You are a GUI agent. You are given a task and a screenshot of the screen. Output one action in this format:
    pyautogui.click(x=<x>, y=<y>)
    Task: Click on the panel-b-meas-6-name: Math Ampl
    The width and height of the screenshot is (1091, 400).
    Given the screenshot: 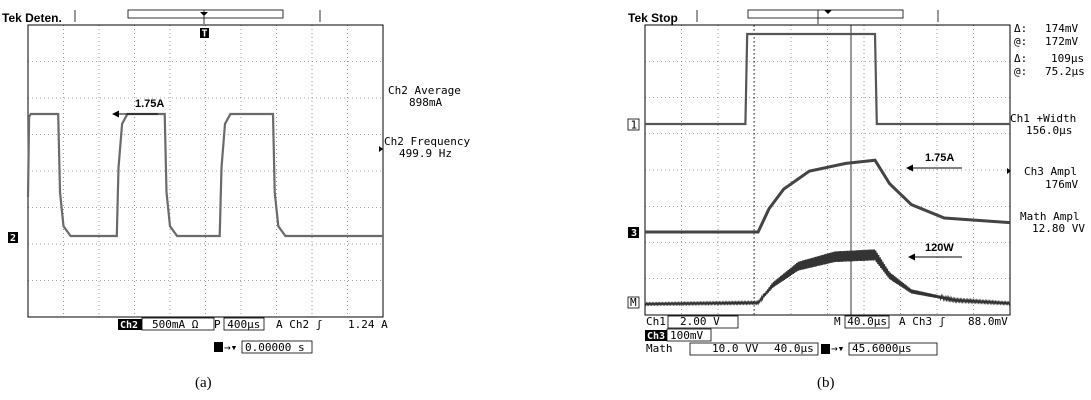 What is the action you would take?
    pyautogui.click(x=1050, y=216)
    